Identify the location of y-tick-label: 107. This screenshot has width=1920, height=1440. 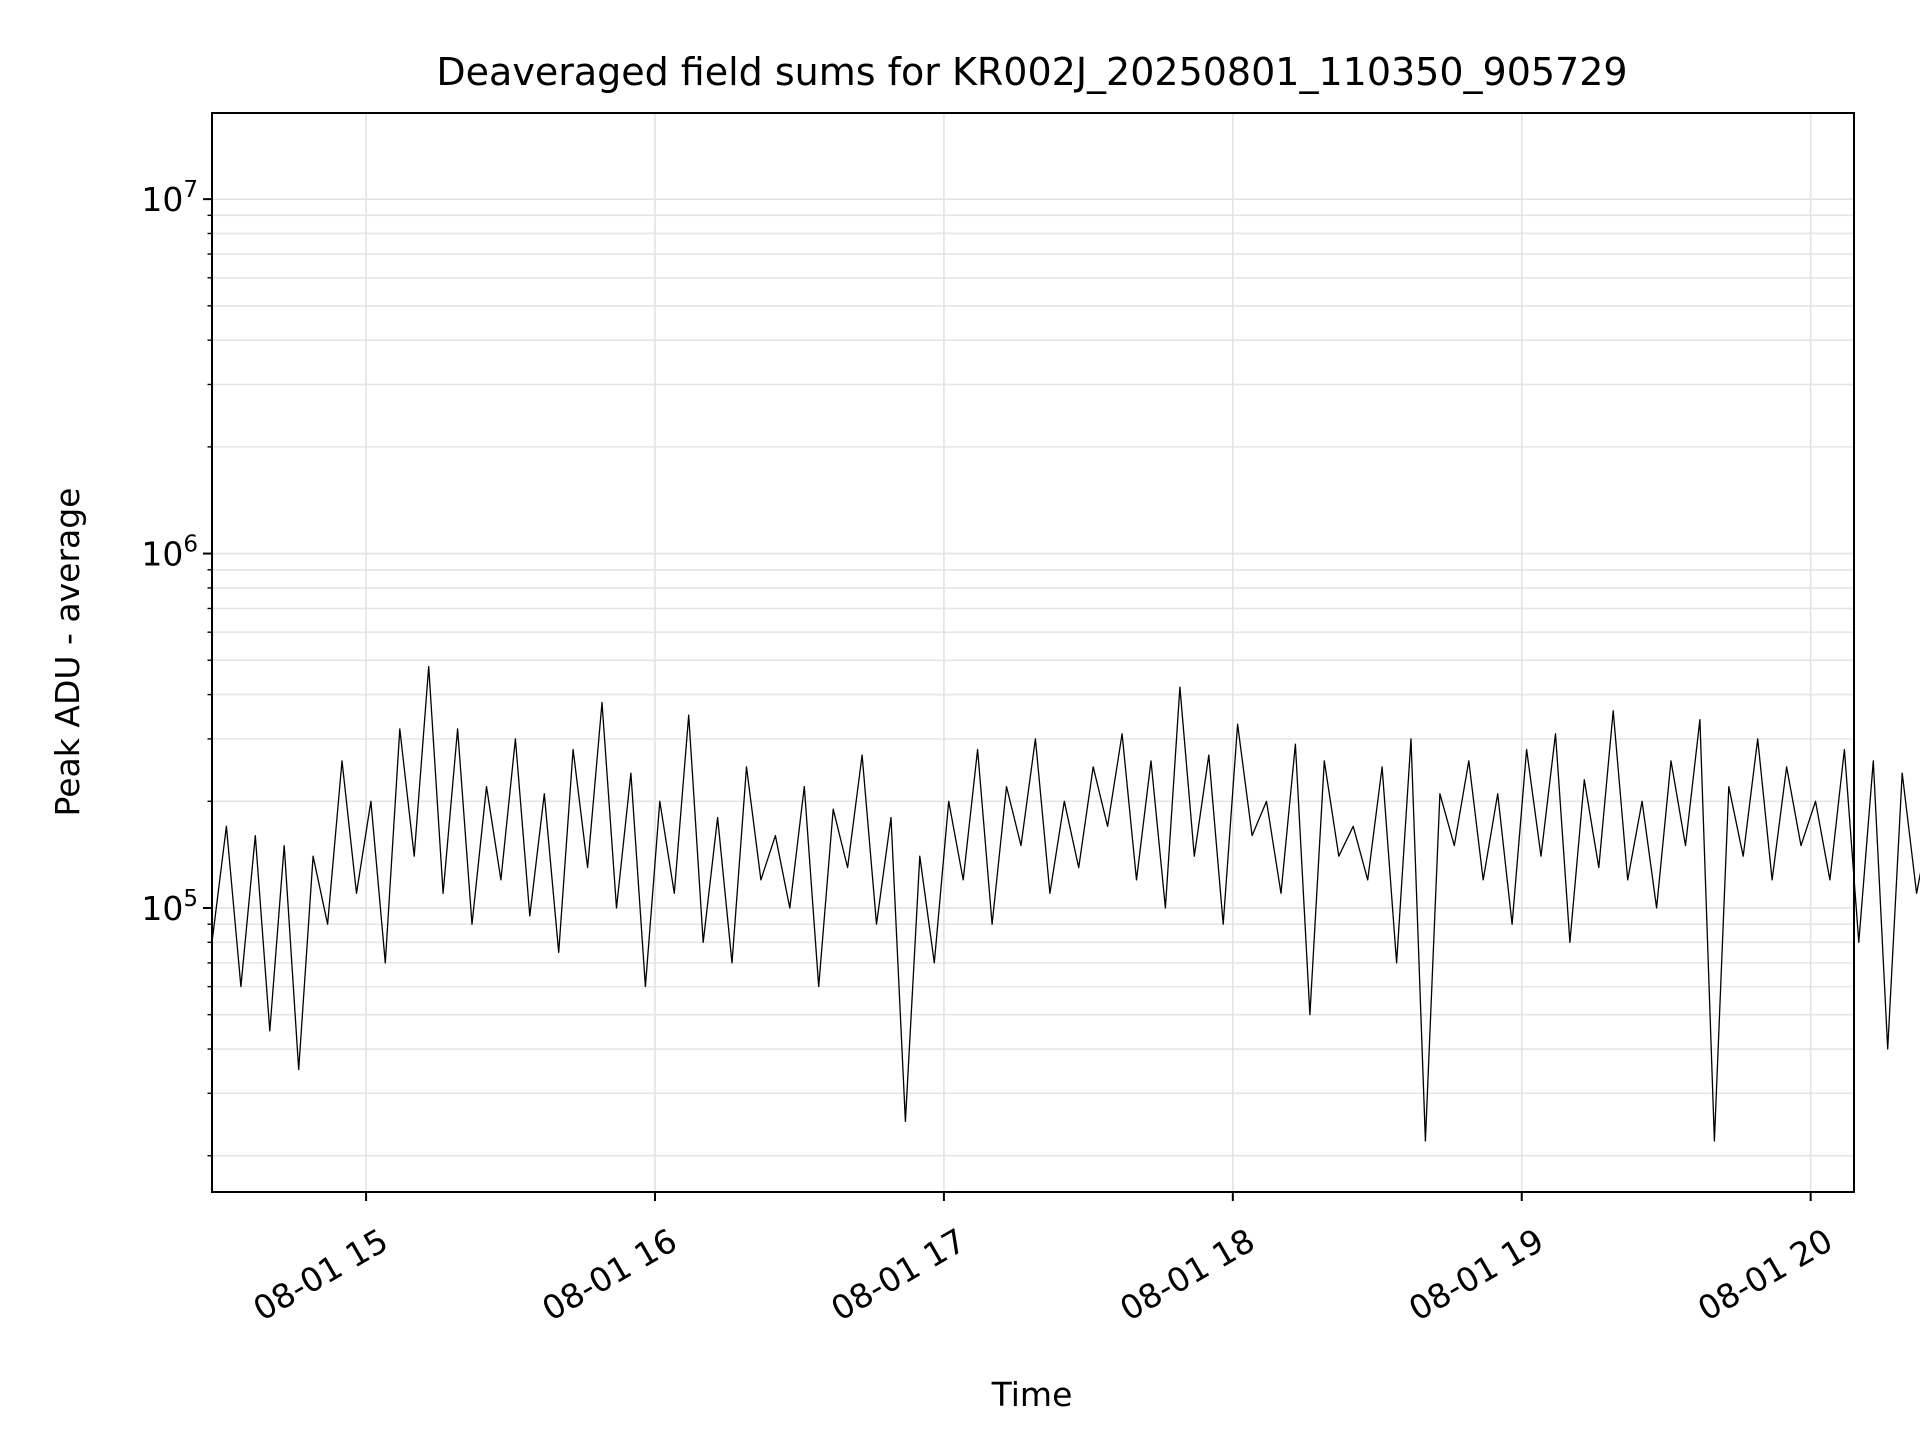
(169, 198).